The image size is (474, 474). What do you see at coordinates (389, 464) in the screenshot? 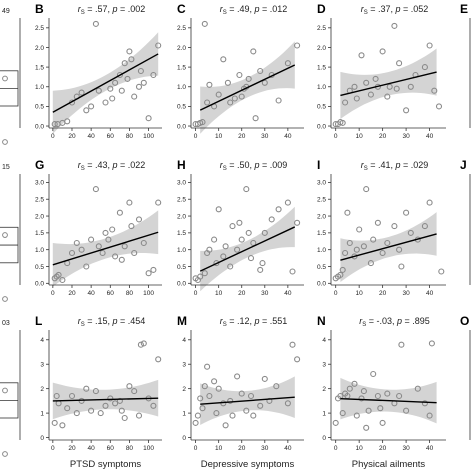
I see `x-axis-title: Physical ailments` at bounding box center [389, 464].